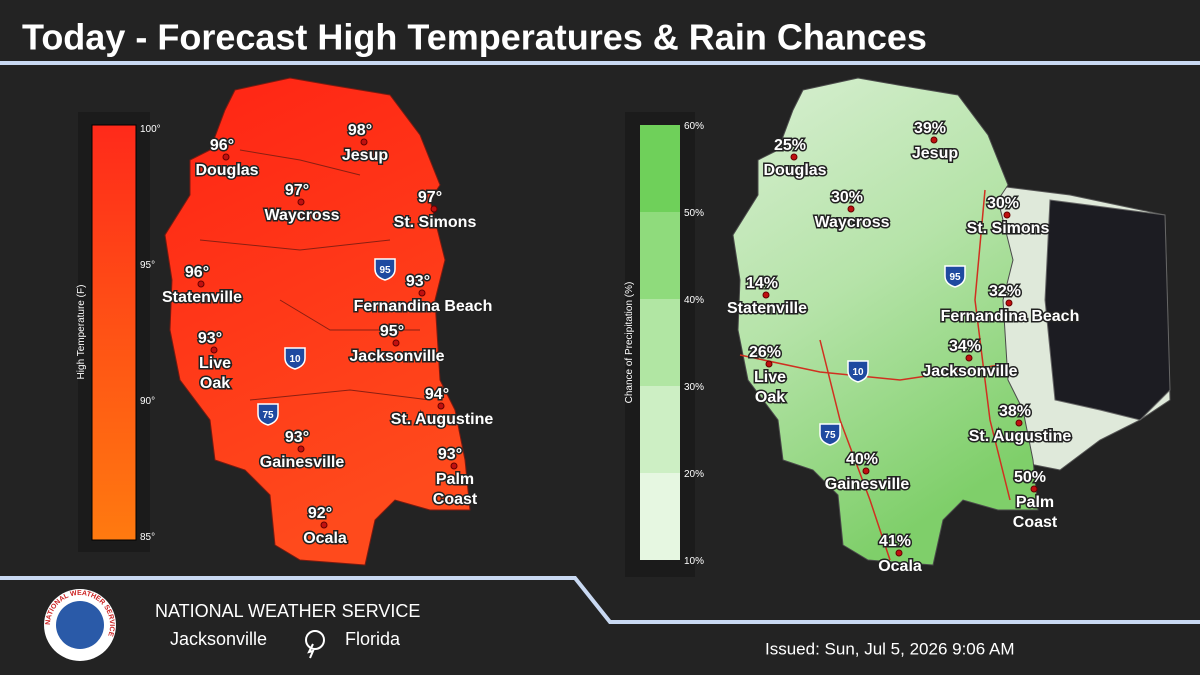  What do you see at coordinates (287, 611) in the screenshot?
I see `org-name: NATIONAL WEATHER SERVICE` at bounding box center [287, 611].